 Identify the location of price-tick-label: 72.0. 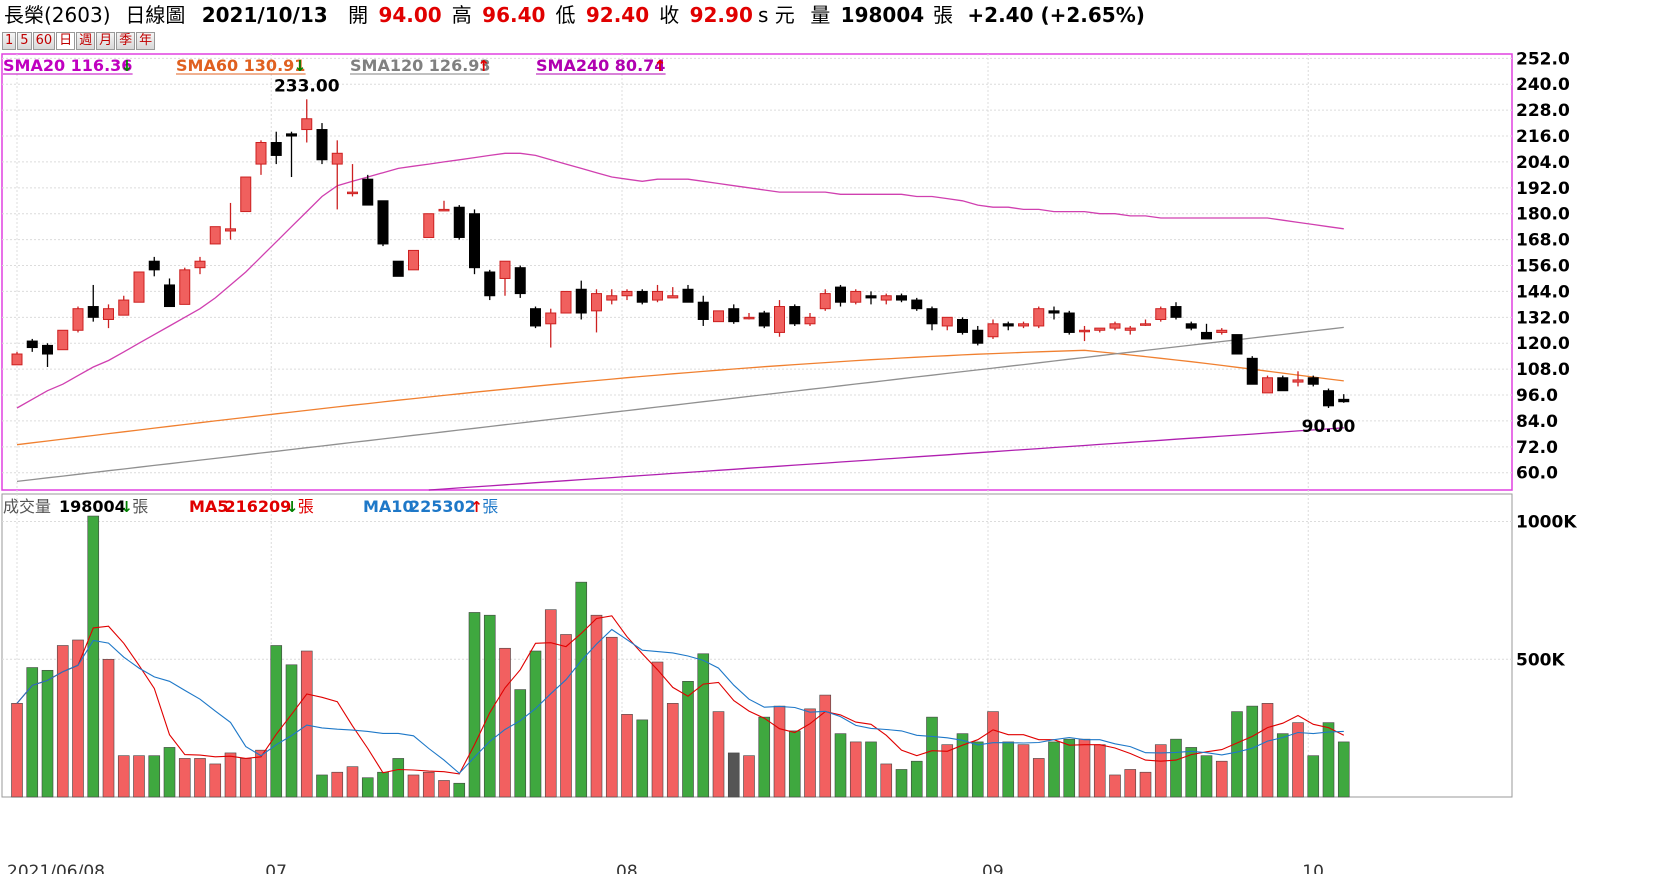
(1537, 448).